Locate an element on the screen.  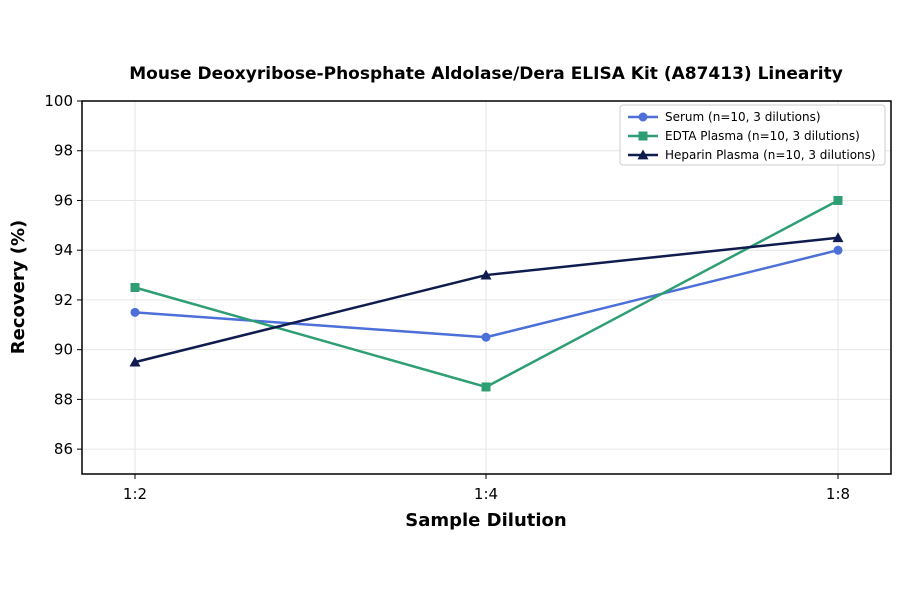
x-tick-label: 1:4 is located at coordinates (486, 494).